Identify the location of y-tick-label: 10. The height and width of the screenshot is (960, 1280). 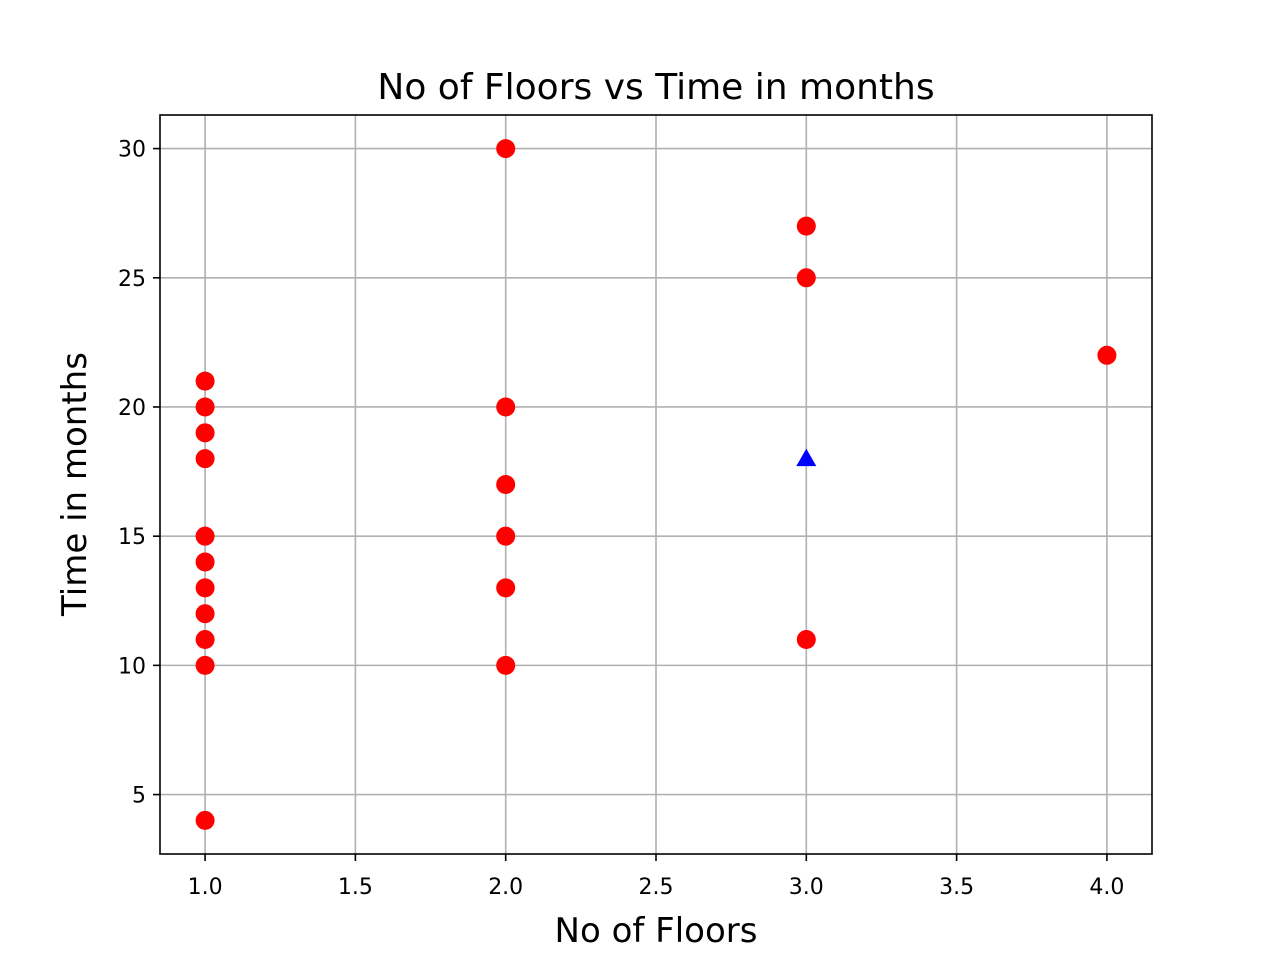
(132, 666).